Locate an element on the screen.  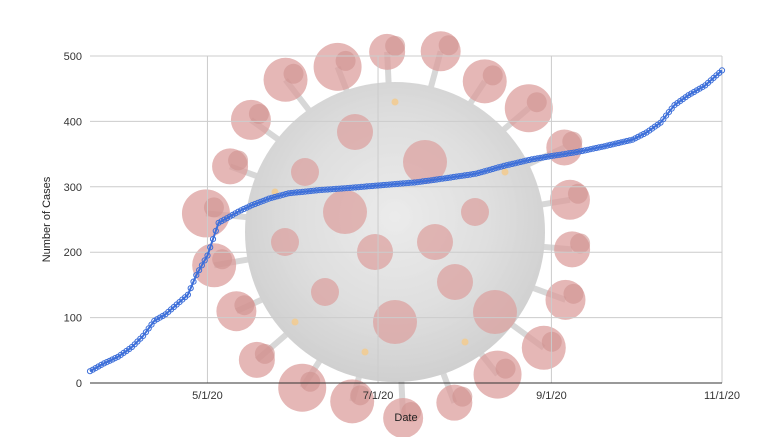
y-tick-label: 0 is located at coordinates (79, 384).